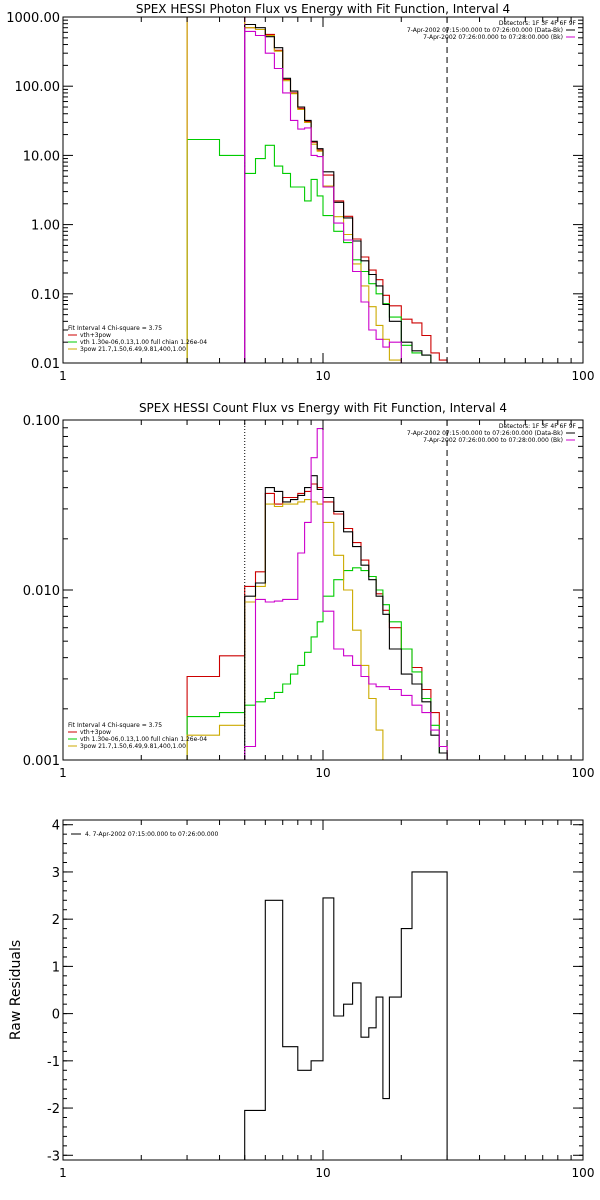 This screenshot has height=1200, width=600. What do you see at coordinates (115, 725) in the screenshot?
I see `count-legend-bottomleft-line: Fit Interval 4 Chi-square = 3.75` at bounding box center [115, 725].